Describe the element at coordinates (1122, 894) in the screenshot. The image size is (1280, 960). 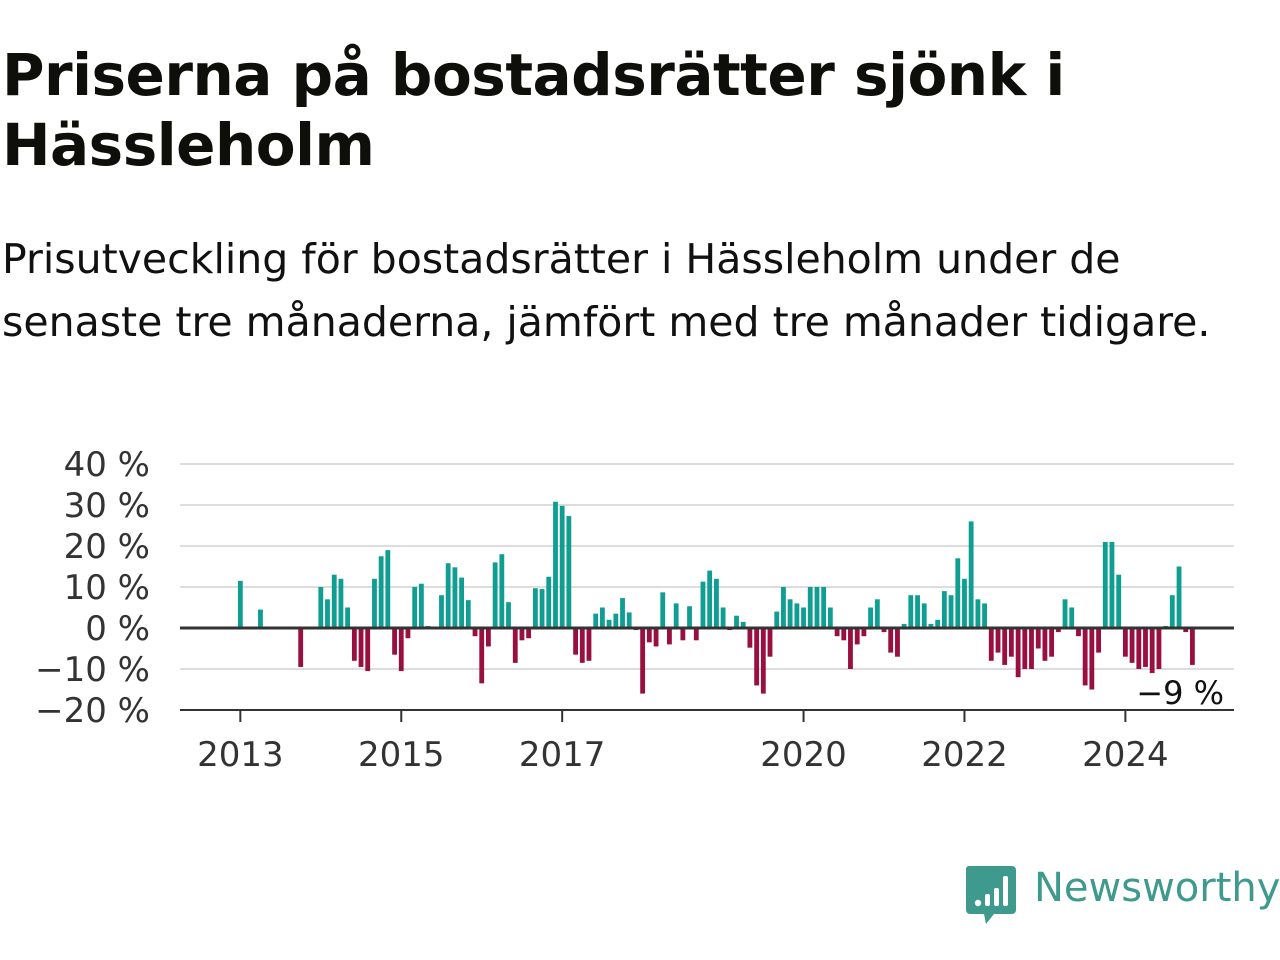
I see `newsworthy-logo: Newsworthy` at that location.